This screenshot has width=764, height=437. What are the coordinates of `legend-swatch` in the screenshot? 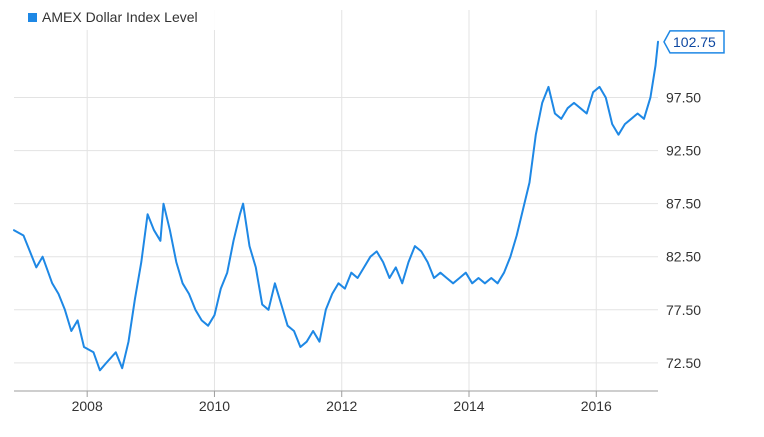 It's located at (32, 17).